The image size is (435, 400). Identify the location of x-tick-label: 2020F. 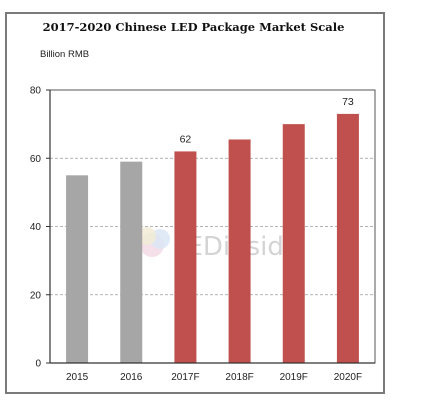
(348, 377).